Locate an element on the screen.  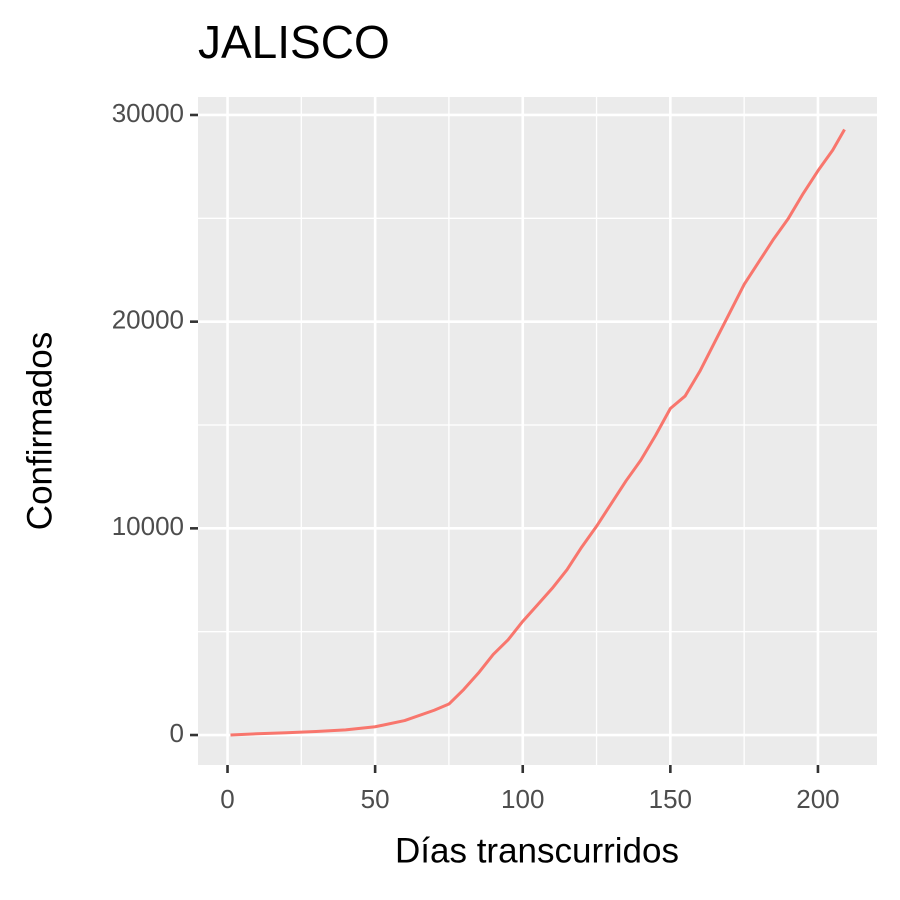
x-tick-label: 0 is located at coordinates (227, 799).